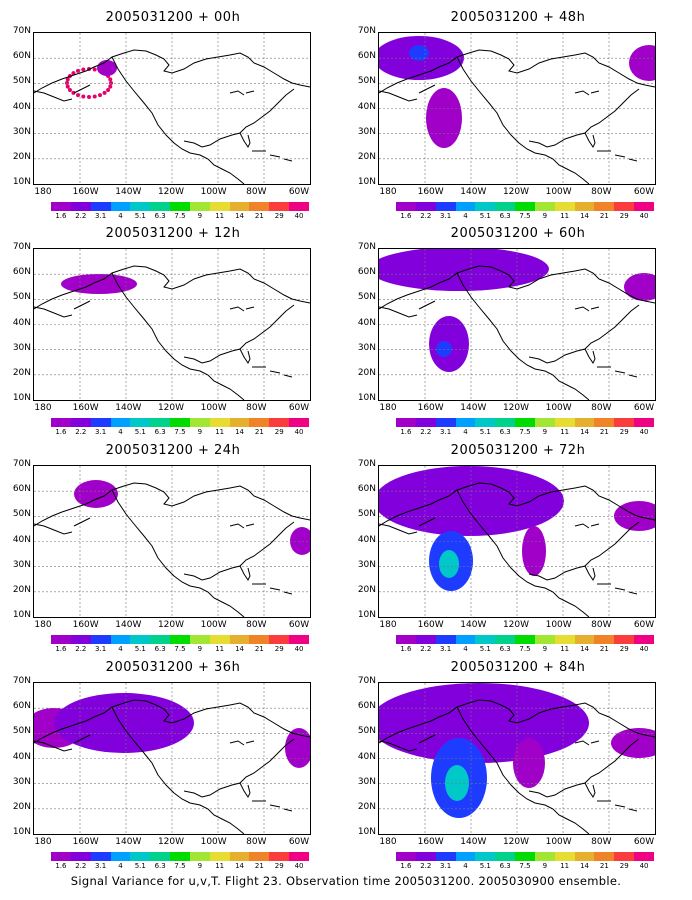 The width and height of the screenshot is (692, 900). I want to click on colorbar-label: 7.5, so click(525, 432).